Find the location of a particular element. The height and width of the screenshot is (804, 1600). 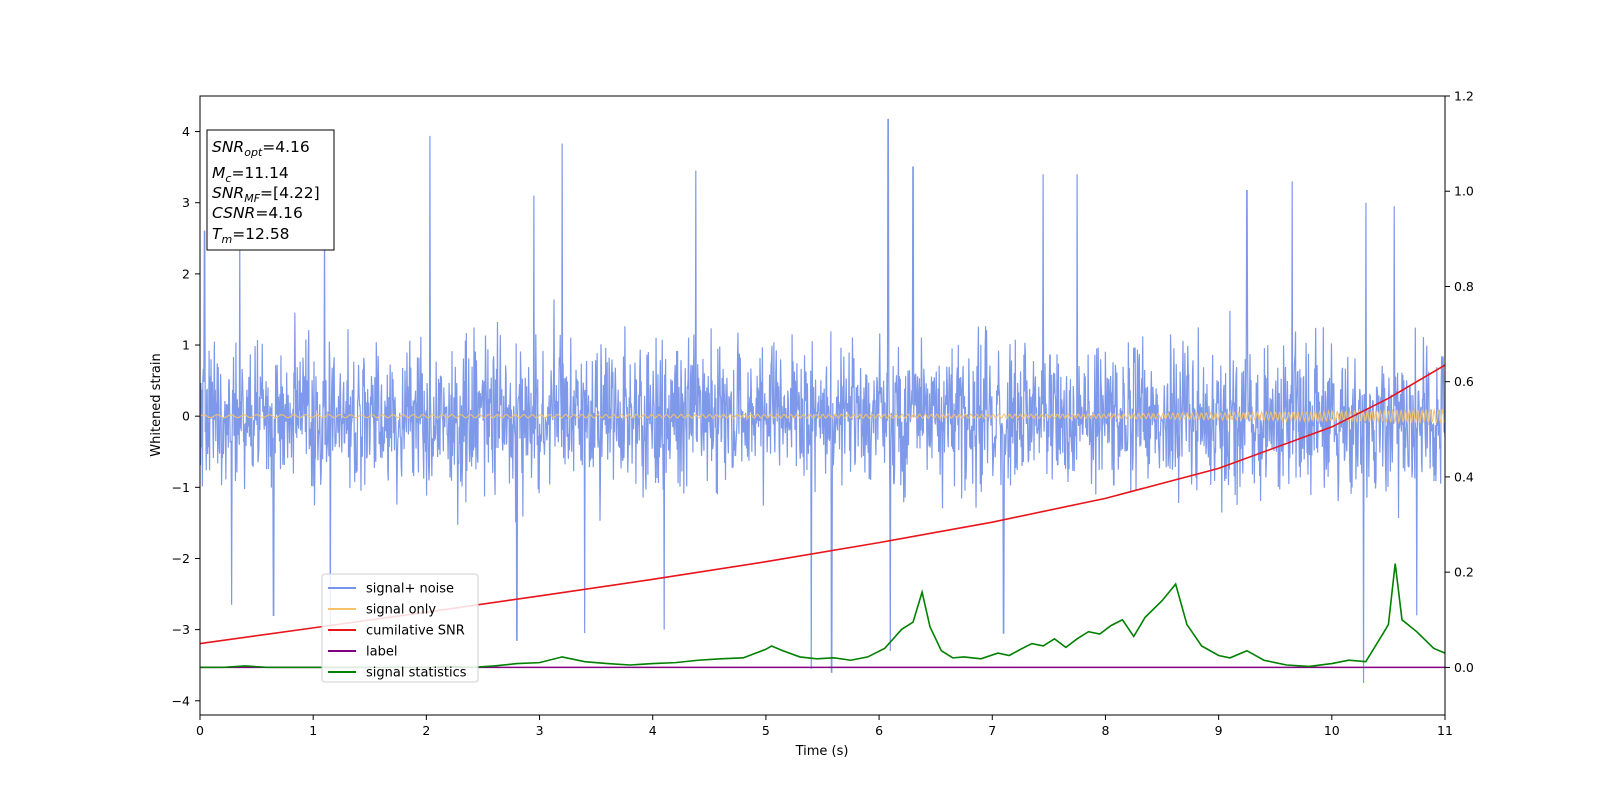

x-tick-label: 11 is located at coordinates (1445, 730).